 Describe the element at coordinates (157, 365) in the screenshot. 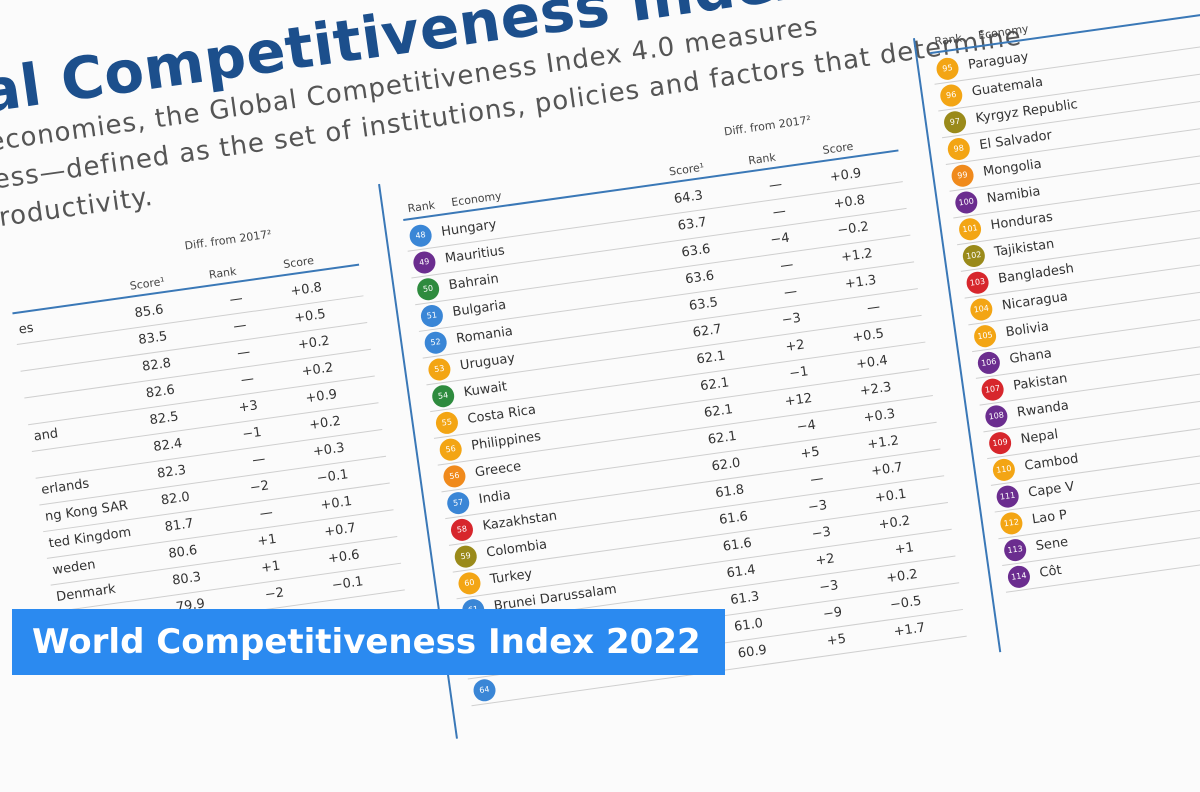

I see `score-value: 82.8` at that location.